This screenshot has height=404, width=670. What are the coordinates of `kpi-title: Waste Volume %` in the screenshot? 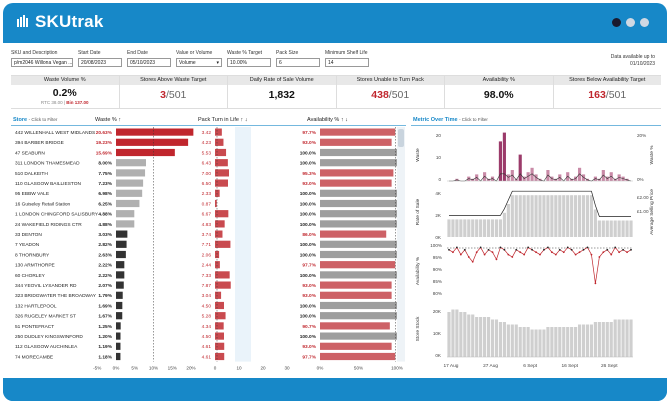 It's located at (65, 80).